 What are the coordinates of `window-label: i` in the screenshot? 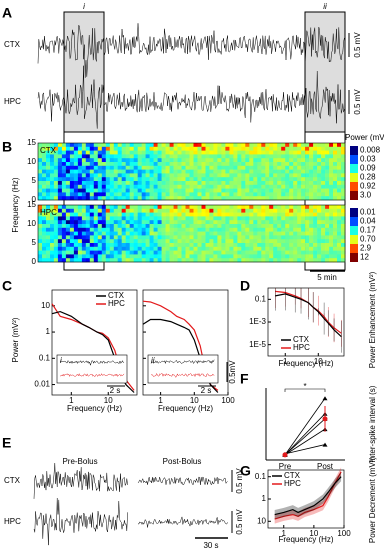 It's located at (84, 6).